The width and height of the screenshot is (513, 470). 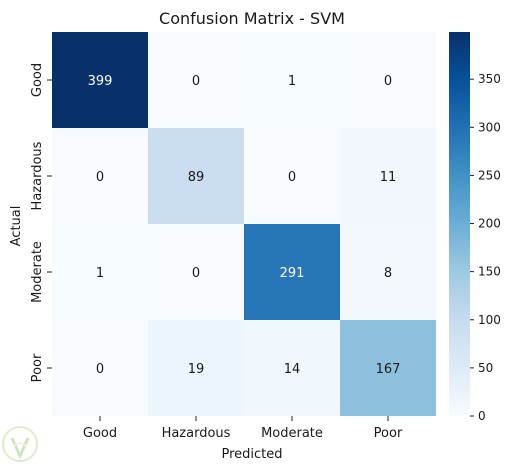 I want to click on x-tick-label: Poor, so click(x=388, y=433).